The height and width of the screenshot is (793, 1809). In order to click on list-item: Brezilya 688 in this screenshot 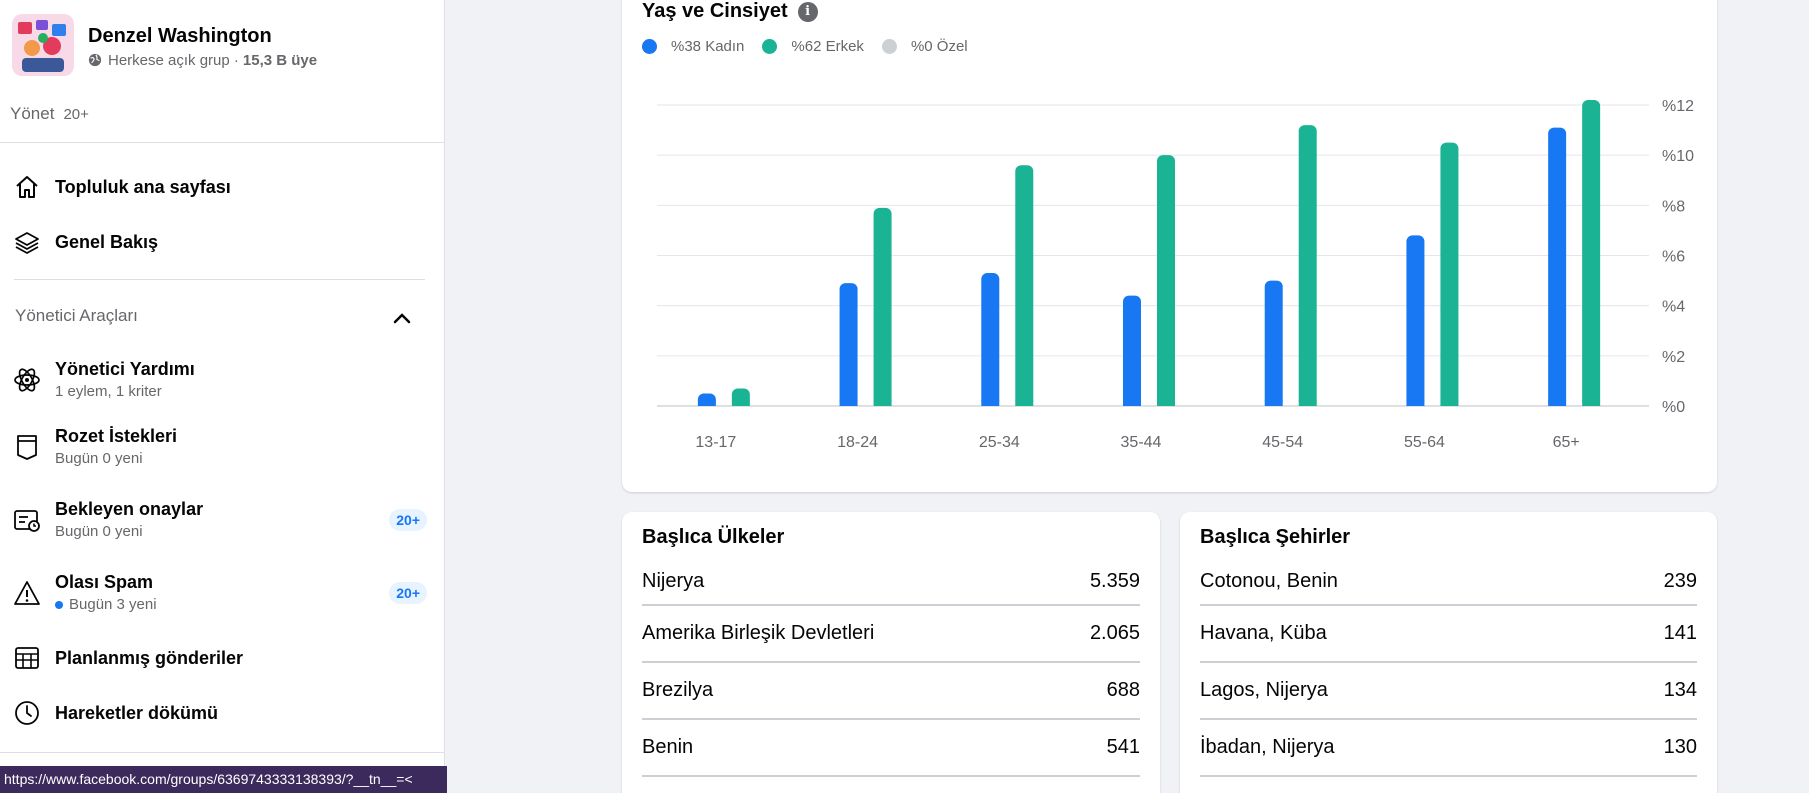, I will do `click(891, 691)`.